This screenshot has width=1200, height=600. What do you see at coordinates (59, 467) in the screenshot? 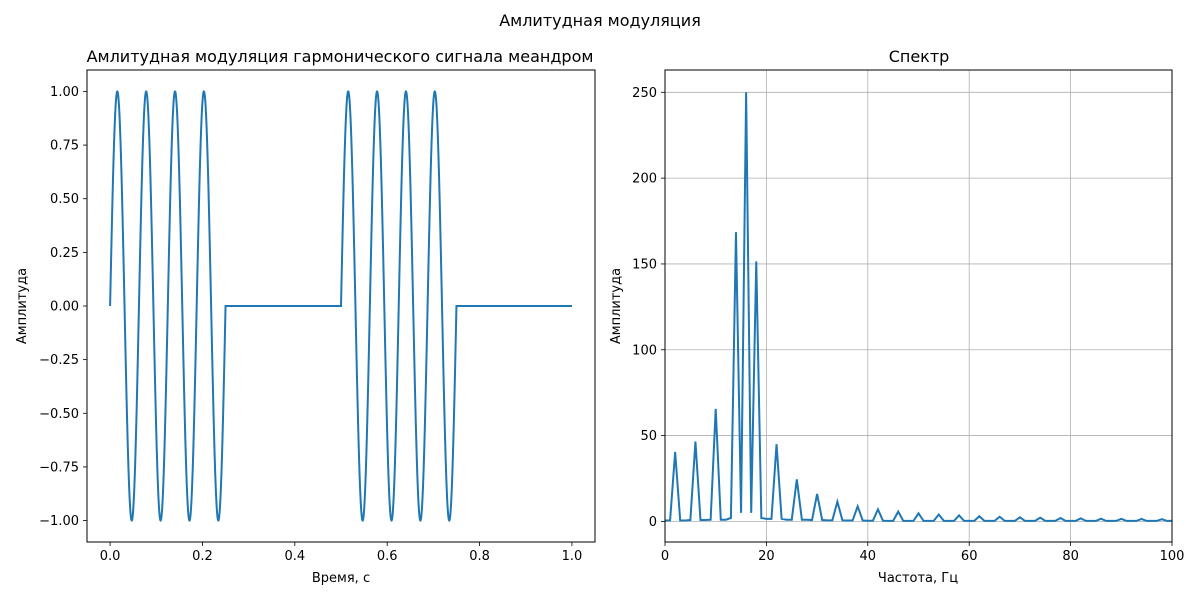
I see `y-tick-label: −0.75` at bounding box center [59, 467].